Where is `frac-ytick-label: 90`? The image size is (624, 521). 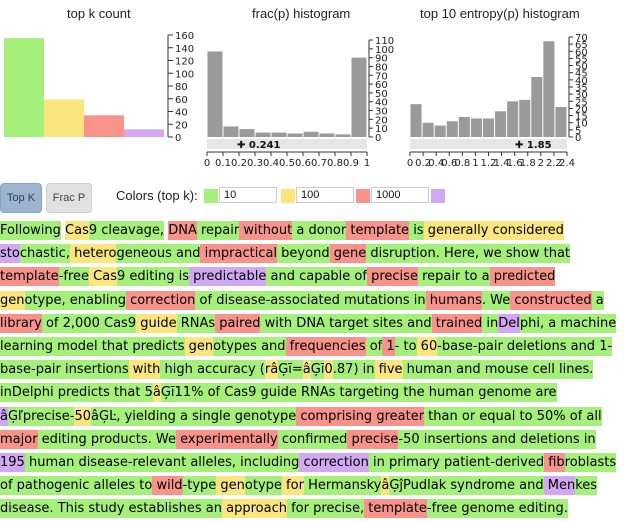 frac-ytick-label: 90 is located at coordinates (381, 59).